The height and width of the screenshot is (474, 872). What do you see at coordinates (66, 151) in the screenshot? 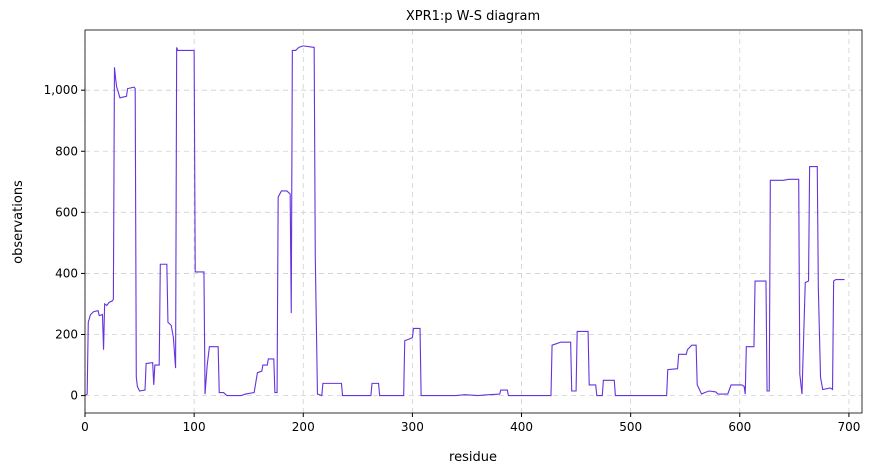
I see `y-tick-label: 800` at bounding box center [66, 151].